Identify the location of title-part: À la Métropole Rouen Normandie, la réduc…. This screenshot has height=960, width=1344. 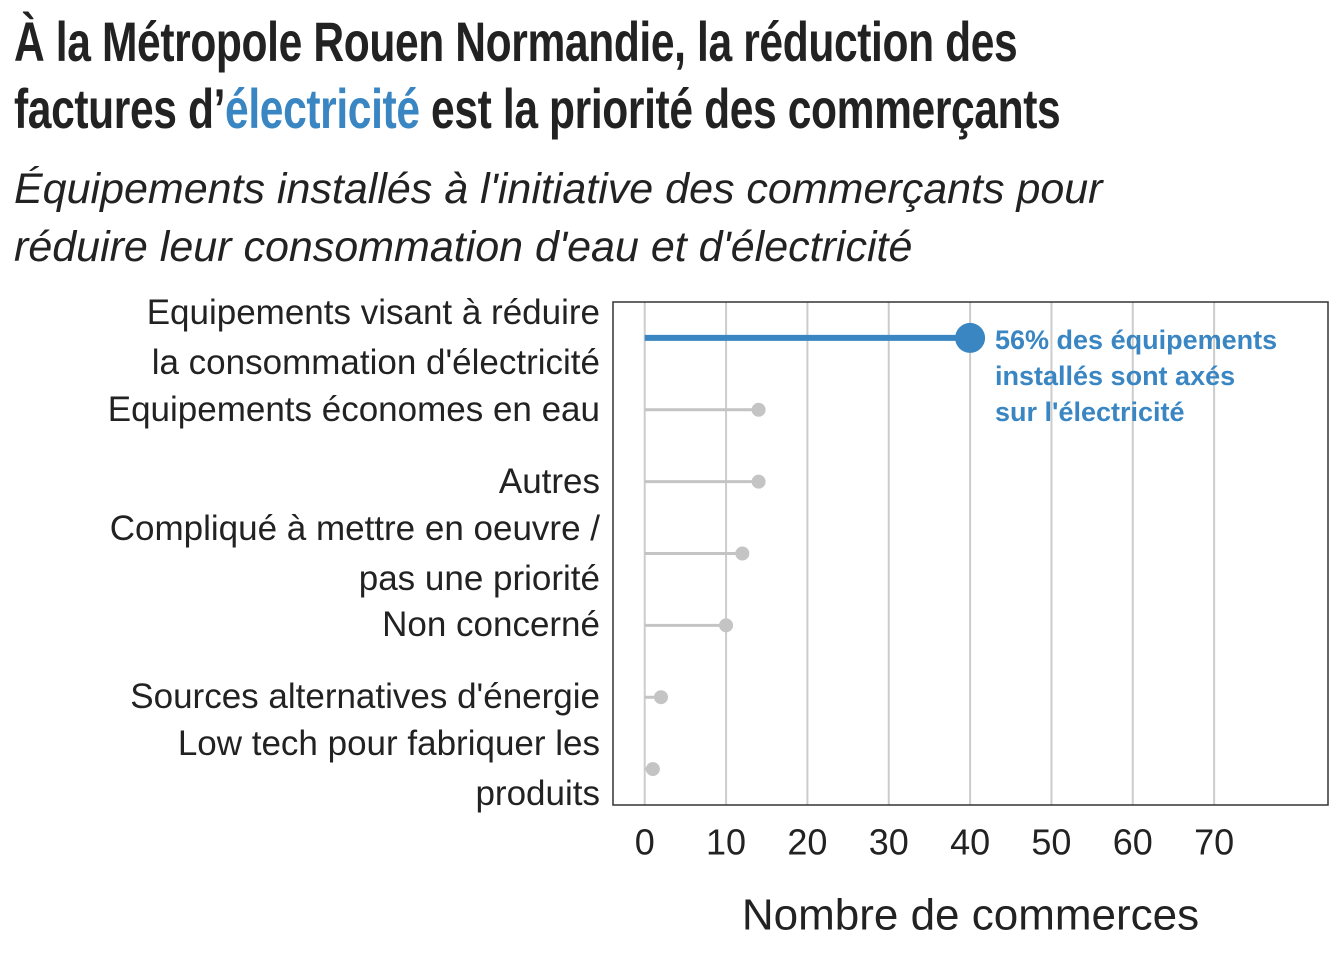
(516, 75).